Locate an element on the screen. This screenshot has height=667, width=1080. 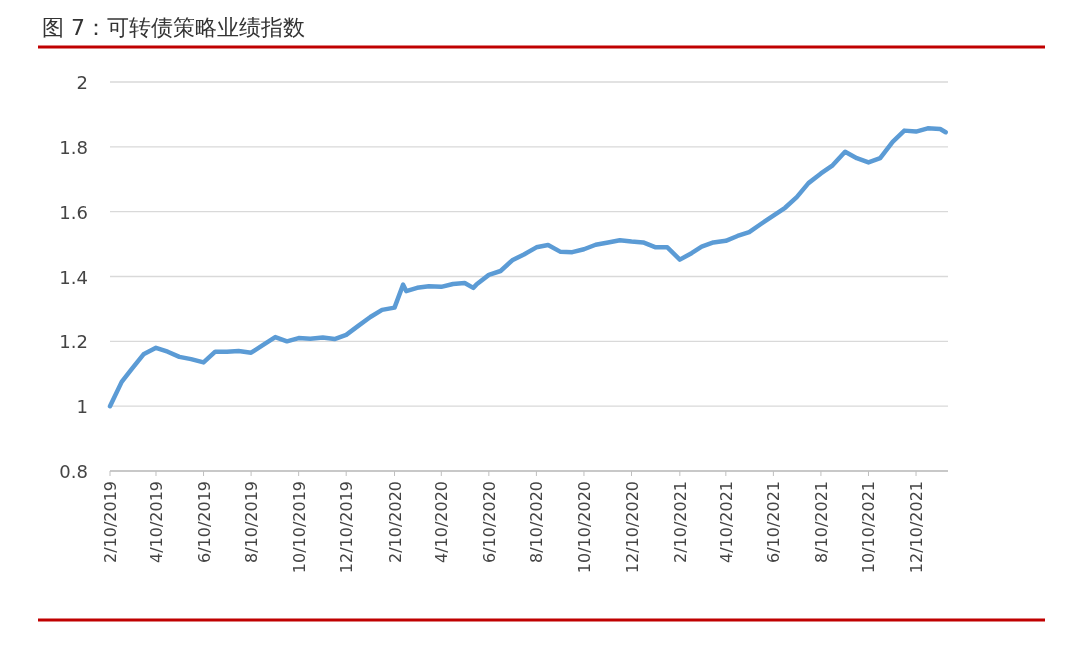
x-tick-label: 12/10/2021 is located at coordinates (917, 527).